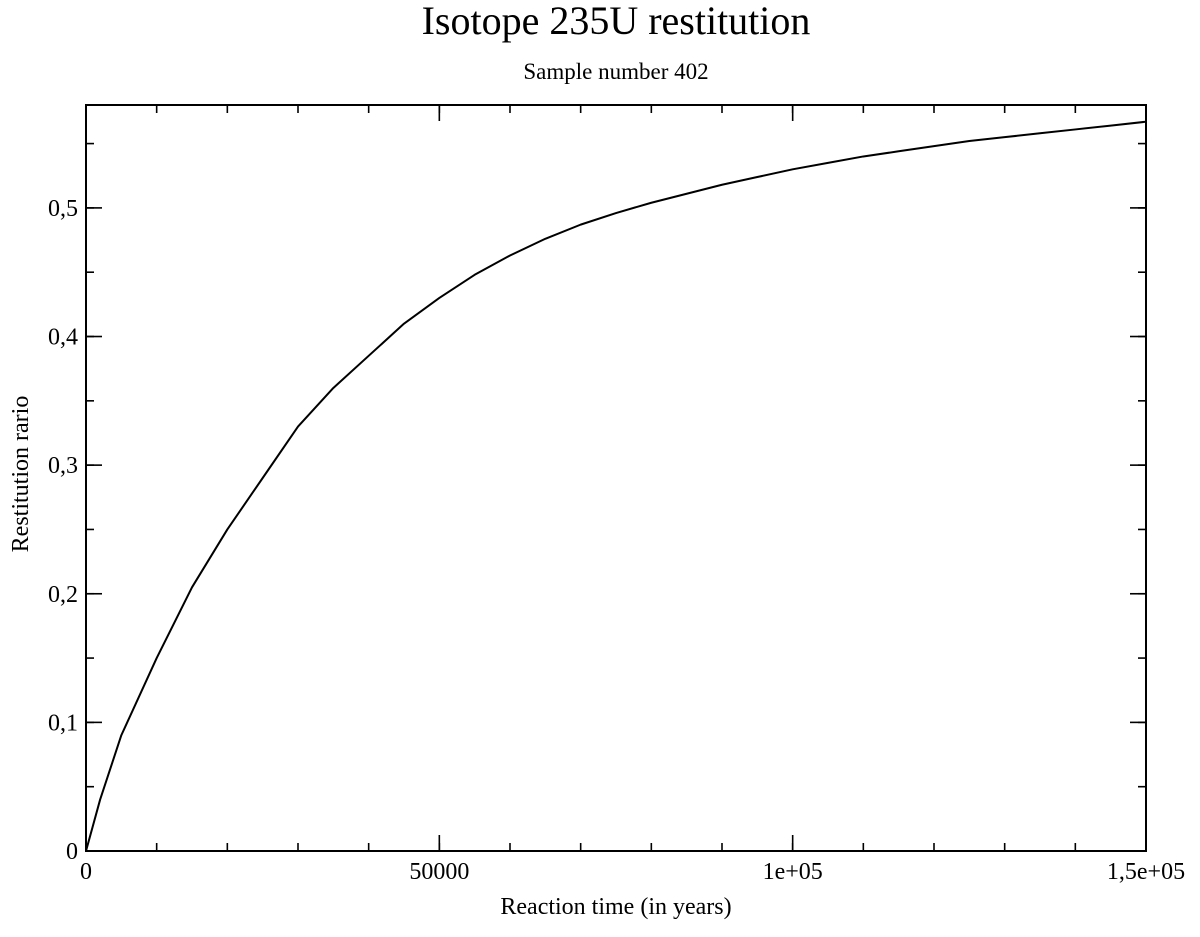 The width and height of the screenshot is (1200, 937). Describe the element at coordinates (63, 209) in the screenshot. I see `y-tick-label: 0,5` at that location.